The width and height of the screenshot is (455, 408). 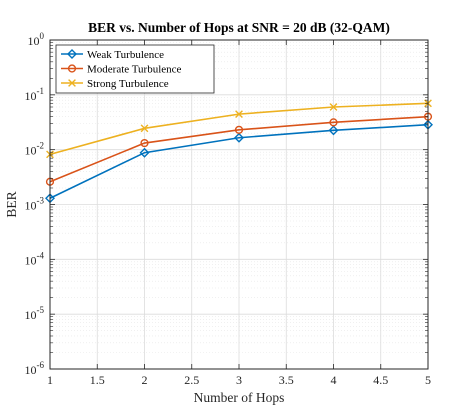 I want to click on x-tick-label: 4, so click(x=334, y=380).